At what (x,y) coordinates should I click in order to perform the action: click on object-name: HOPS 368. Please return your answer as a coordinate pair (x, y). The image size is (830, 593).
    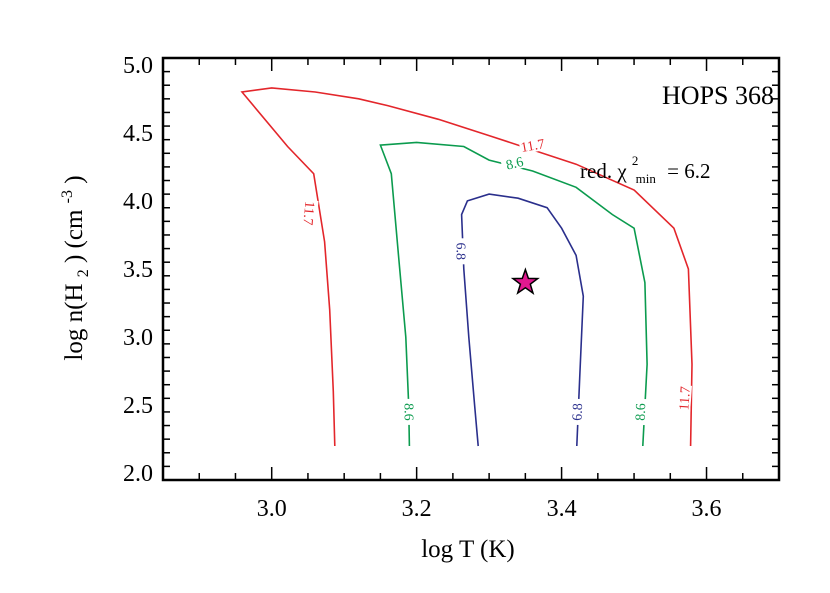
    Looking at the image, I should click on (718, 95).